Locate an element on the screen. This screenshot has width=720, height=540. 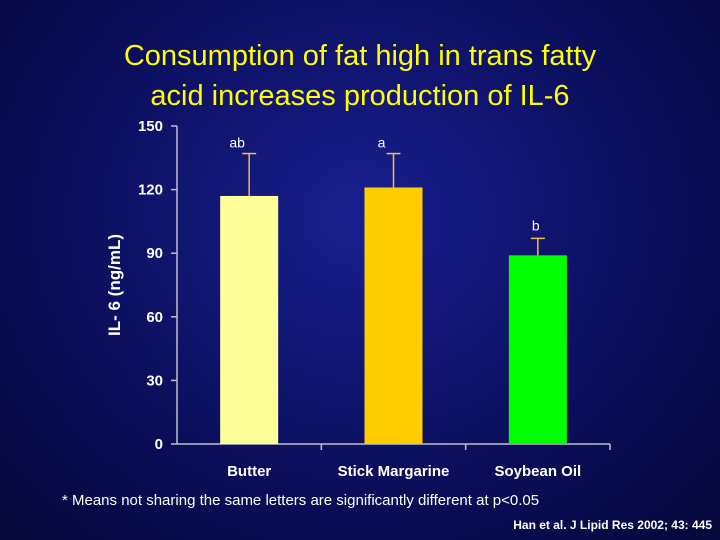
x-tick-label: Butter is located at coordinates (249, 471).